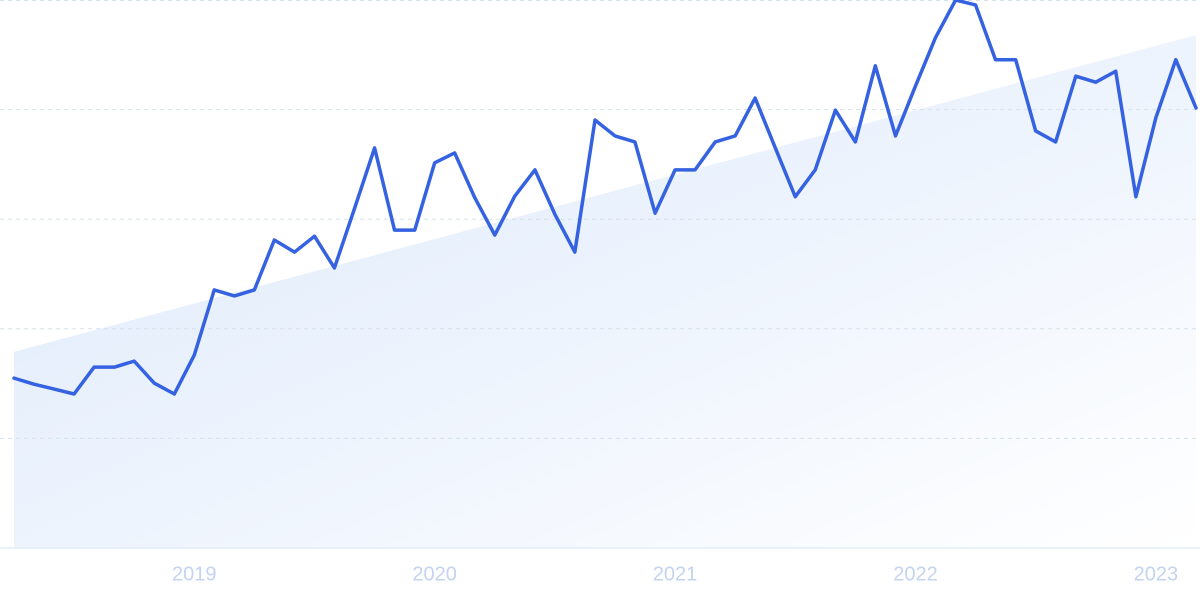 The image size is (1200, 600). What do you see at coordinates (434, 574) in the screenshot?
I see `x-tick-label: 2020` at bounding box center [434, 574].